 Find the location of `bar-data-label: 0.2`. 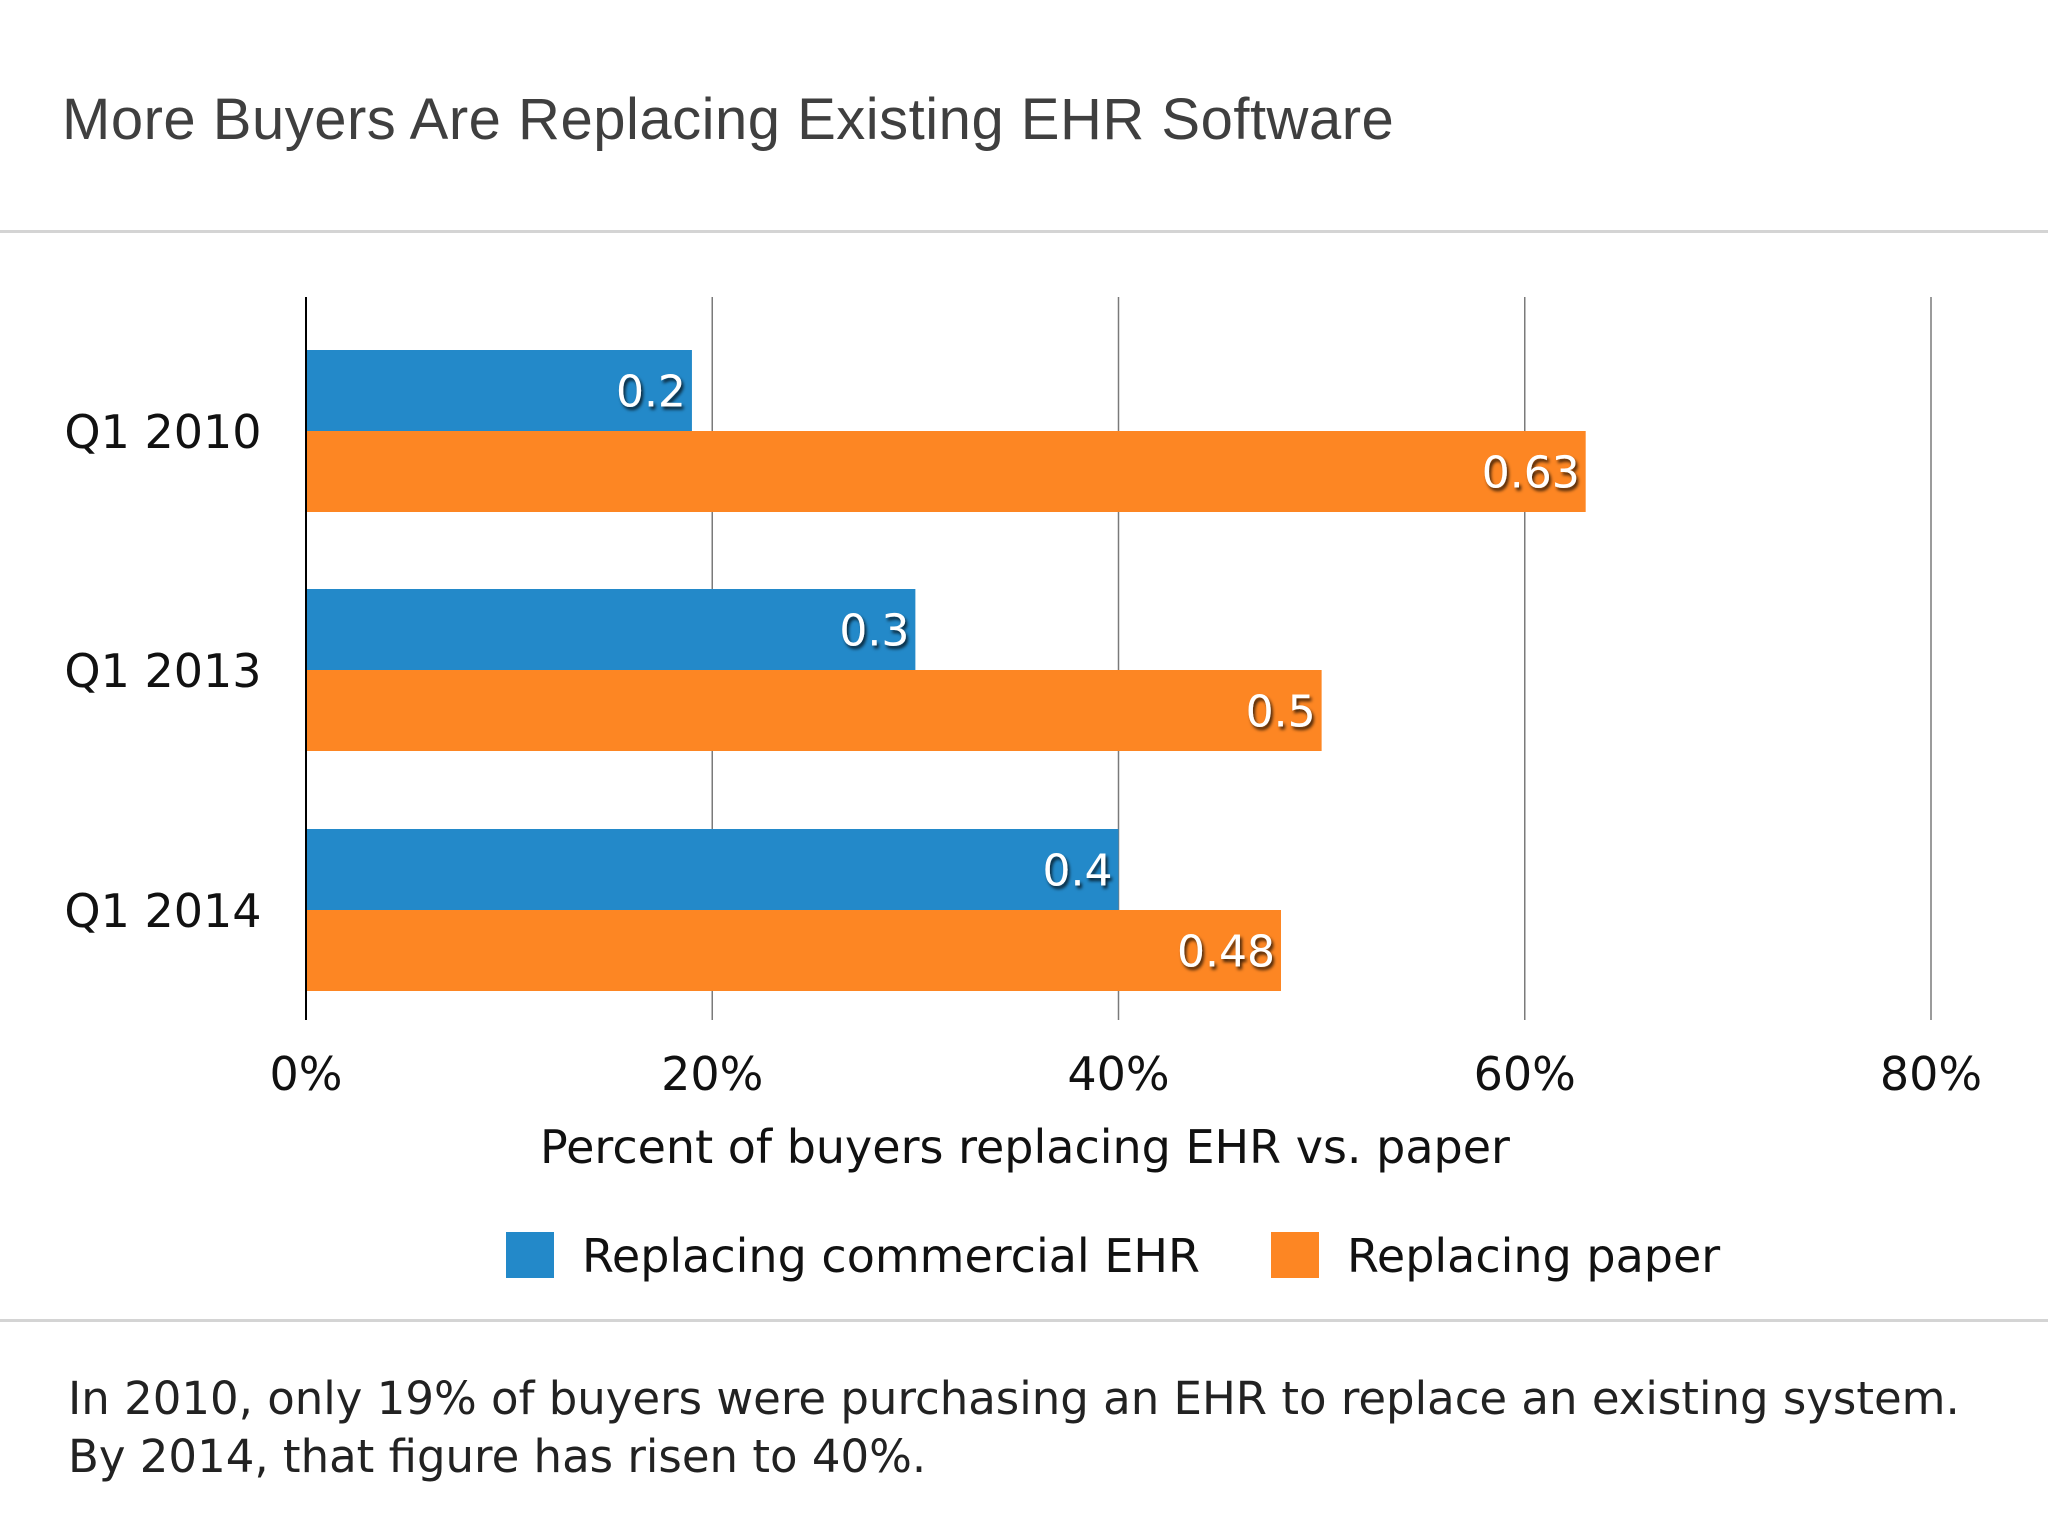

bar-data-label: 0.2 is located at coordinates (651, 392).